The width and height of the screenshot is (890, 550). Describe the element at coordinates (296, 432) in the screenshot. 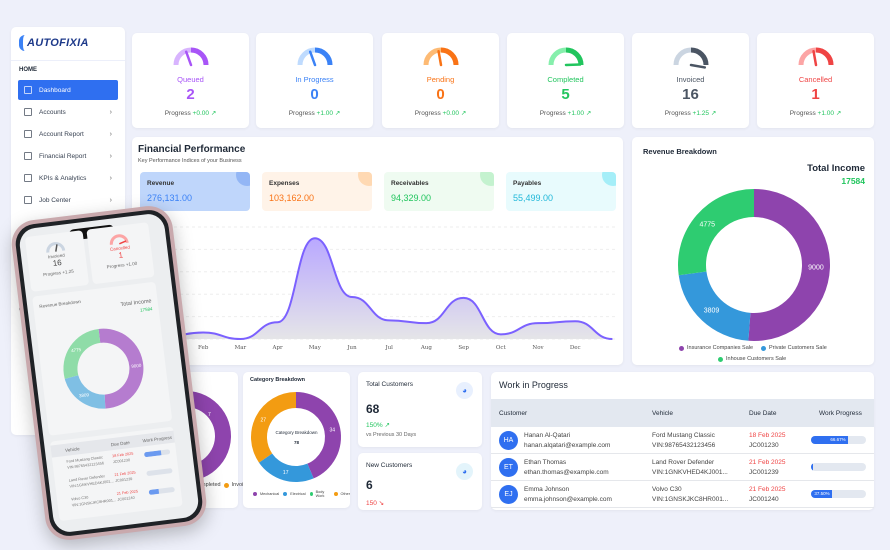

I see `donut-center-label: Category Breakdown` at that location.